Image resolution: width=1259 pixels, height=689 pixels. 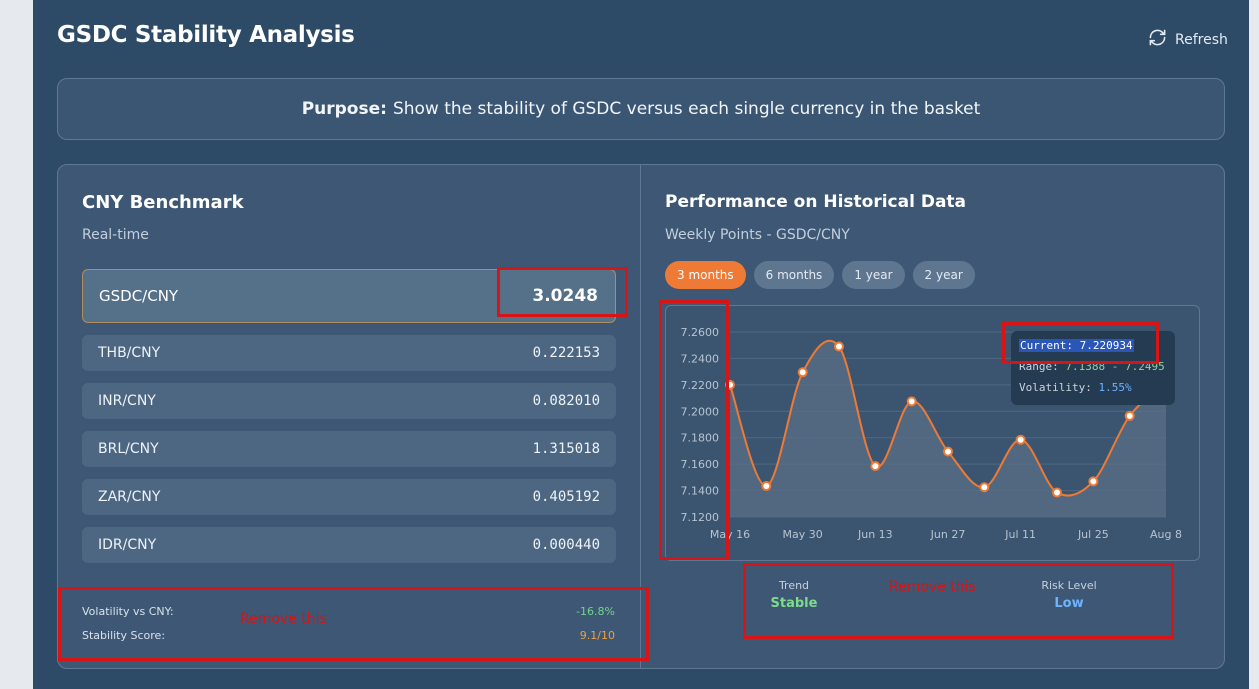 I want to click on benchmark-subtitle: Real-time, so click(x=115, y=235).